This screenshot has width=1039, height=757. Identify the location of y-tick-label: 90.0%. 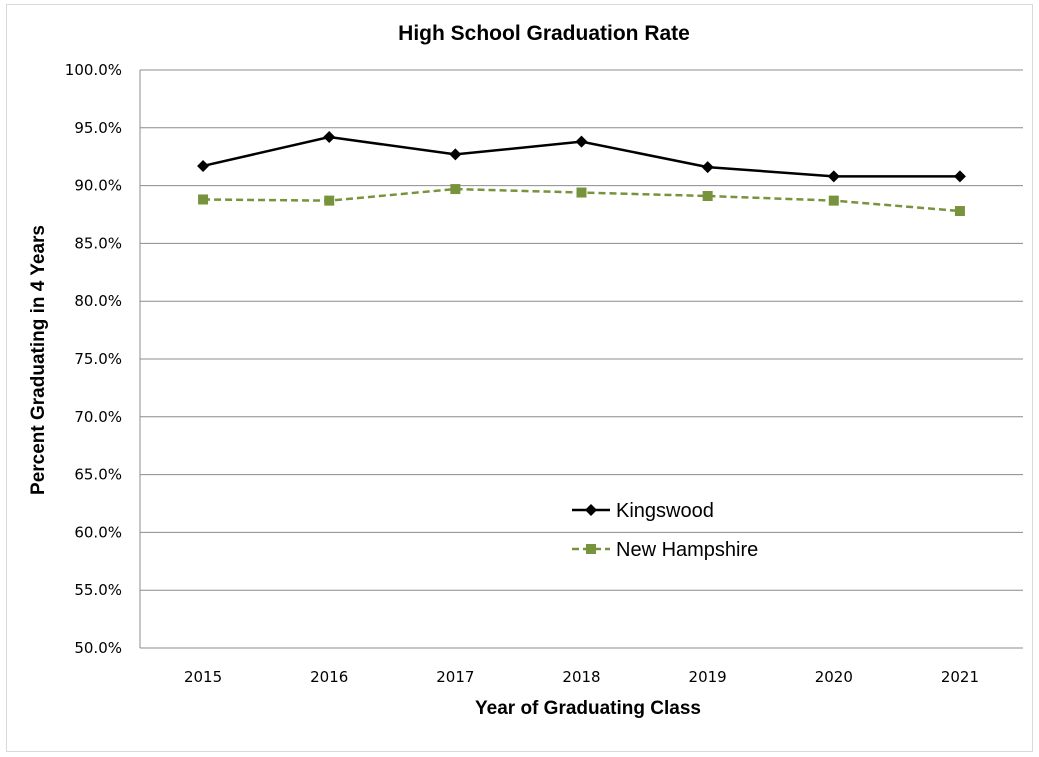
(98, 186).